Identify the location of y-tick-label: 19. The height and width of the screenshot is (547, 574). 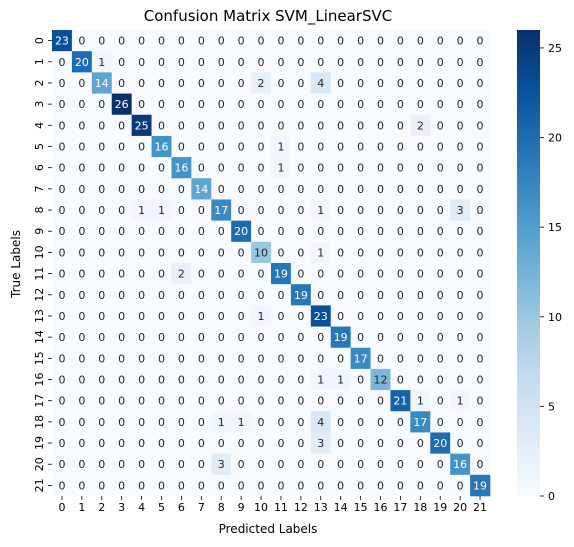
(39, 443).